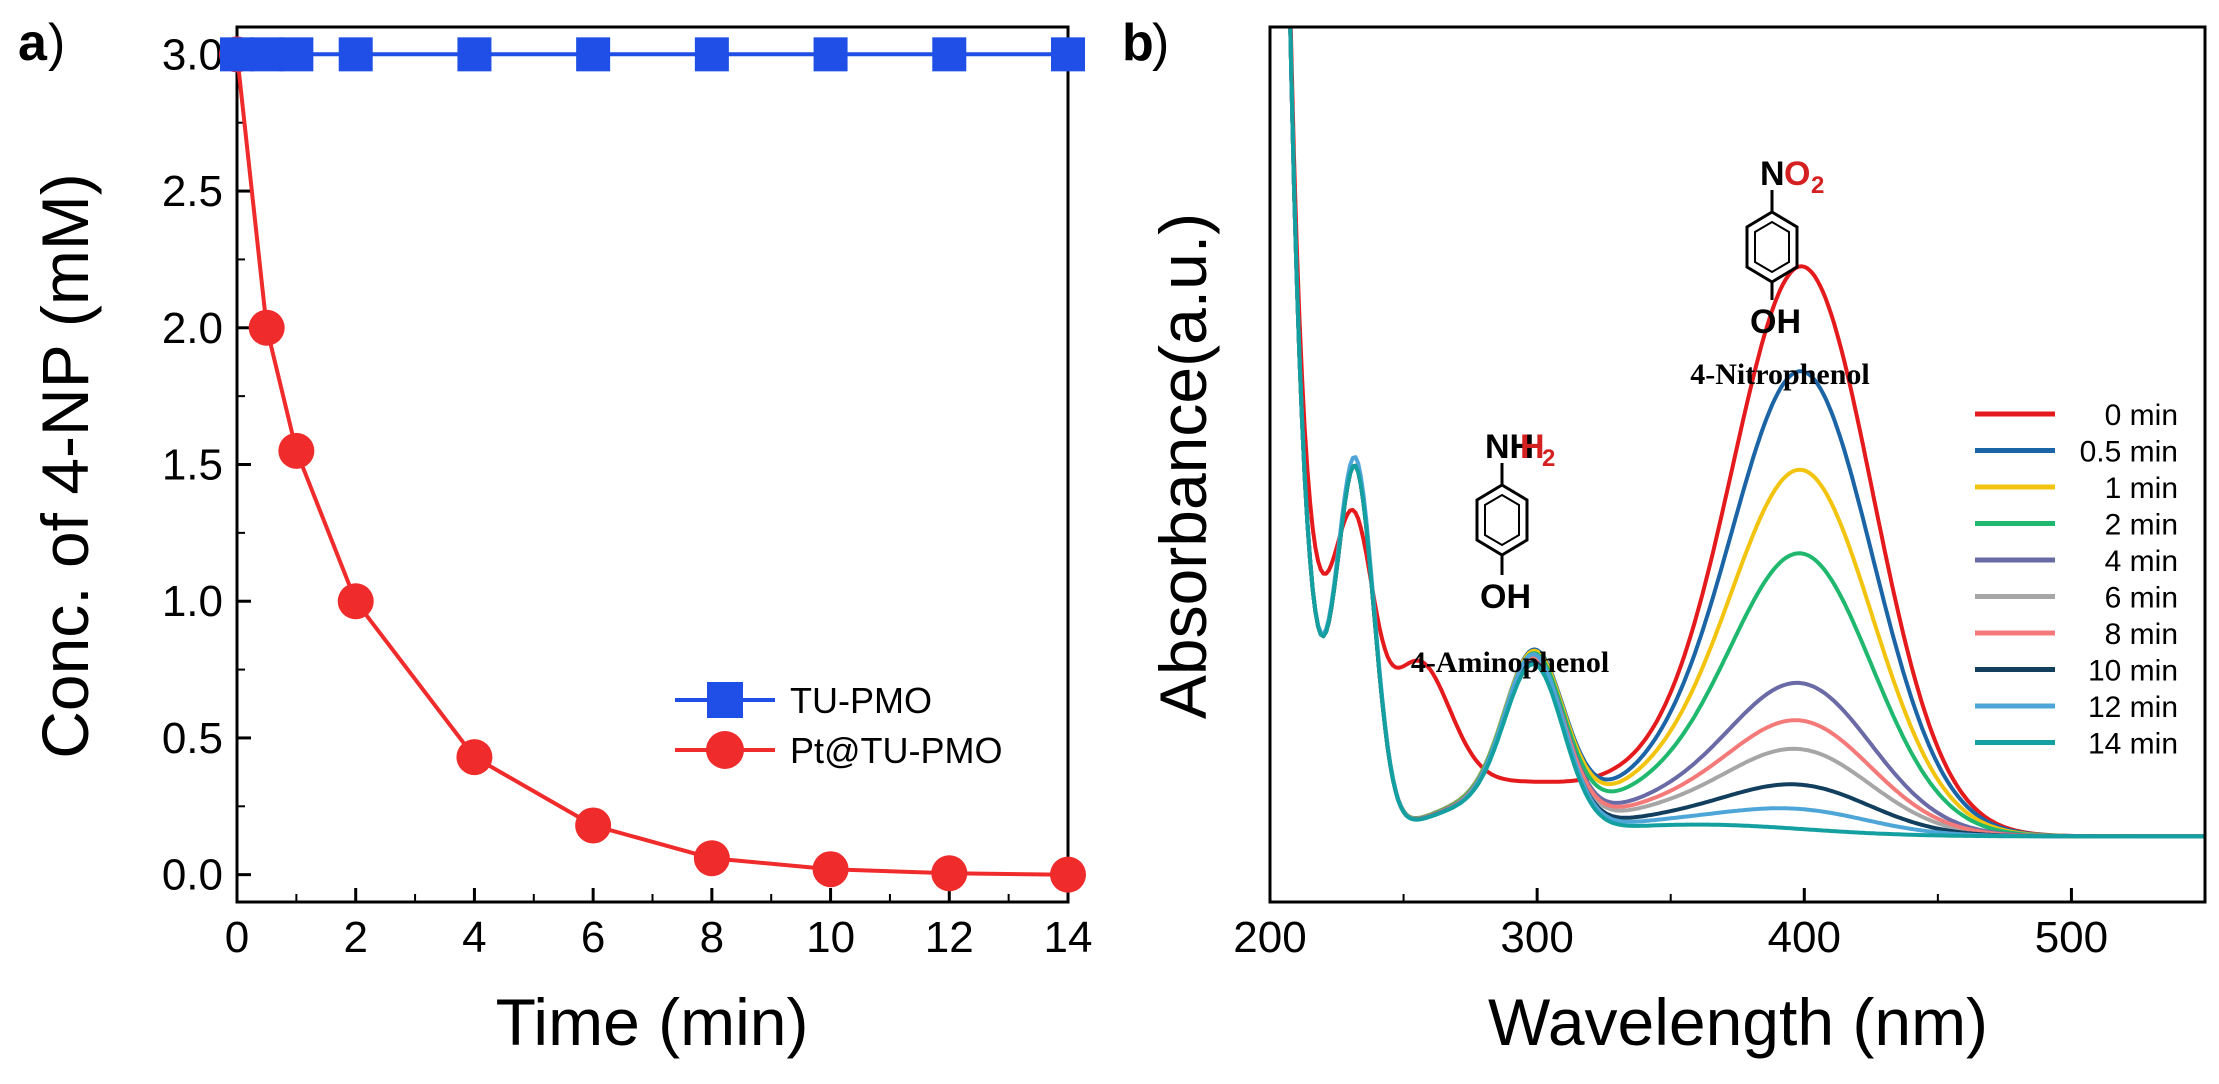 This screenshot has height=1084, width=2219. Describe the element at coordinates (2071, 937) in the screenshot. I see `b-x-tick-label: 500` at that location.